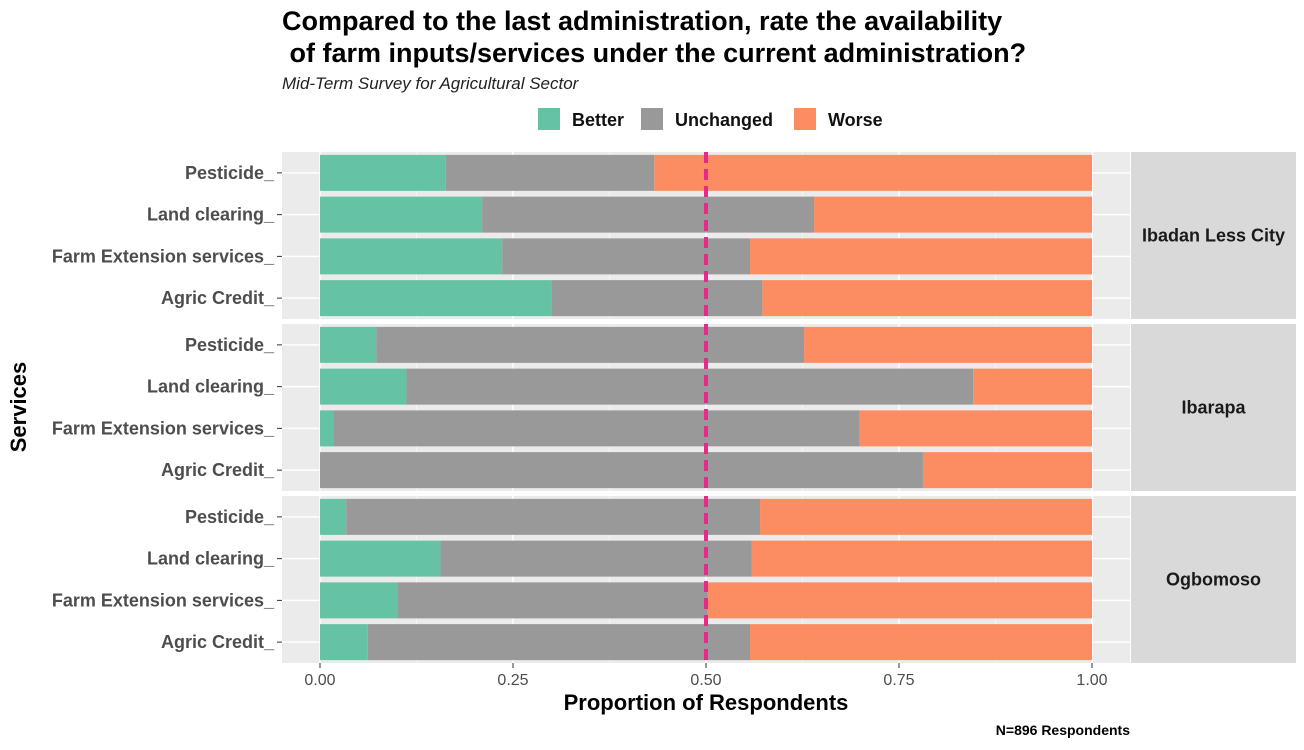 This screenshot has width=1304, height=750. Describe the element at coordinates (652, 119) in the screenshot. I see `legend-swatch-unchanged` at that location.